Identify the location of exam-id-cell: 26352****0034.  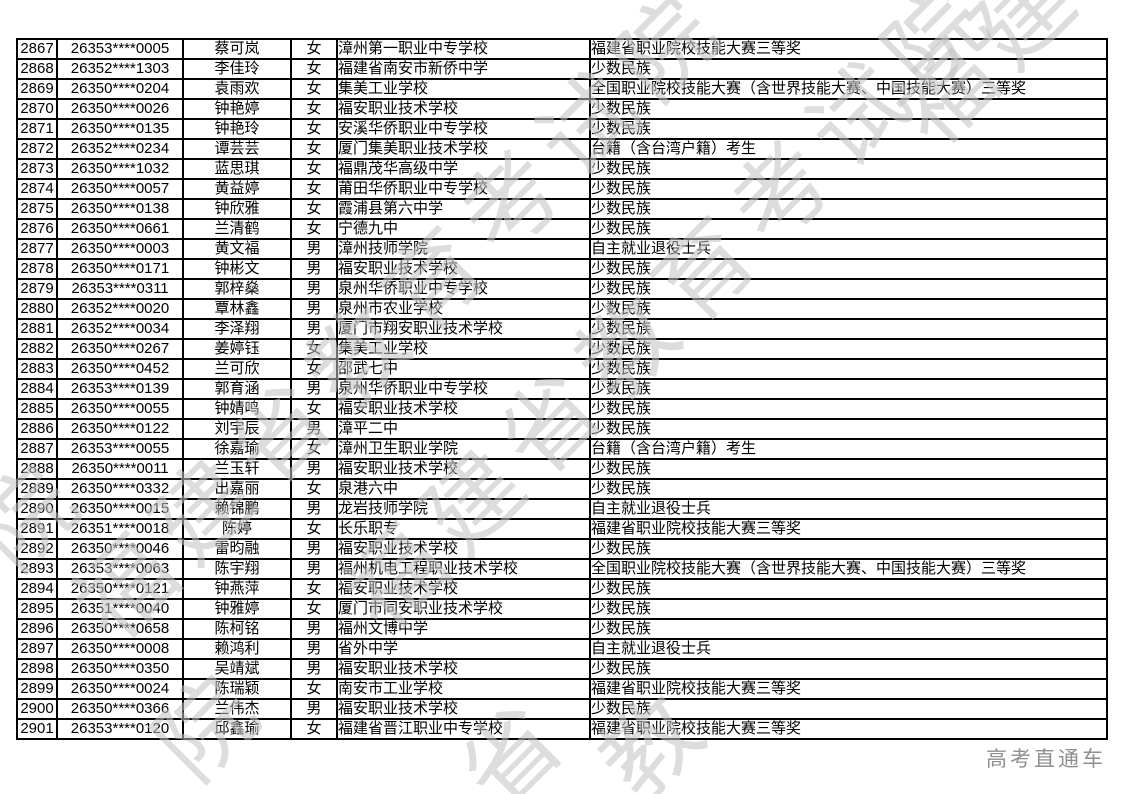
(120, 329).